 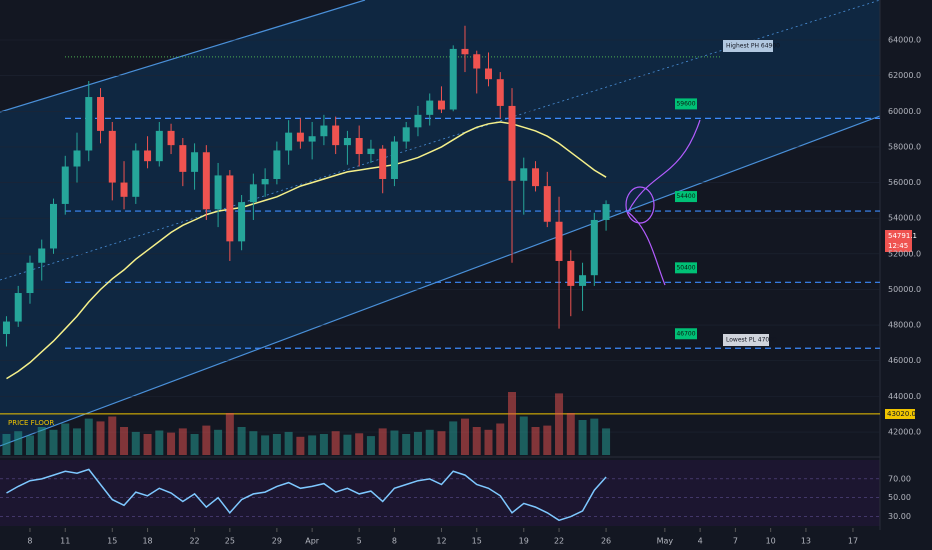 I want to click on note-box, so click(x=746, y=340).